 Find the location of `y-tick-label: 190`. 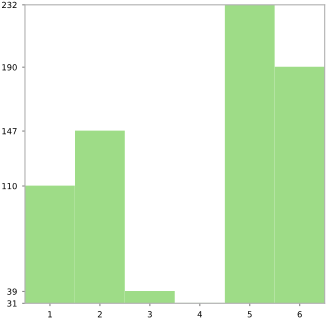

y-tick-label: 190 is located at coordinates (9, 67).